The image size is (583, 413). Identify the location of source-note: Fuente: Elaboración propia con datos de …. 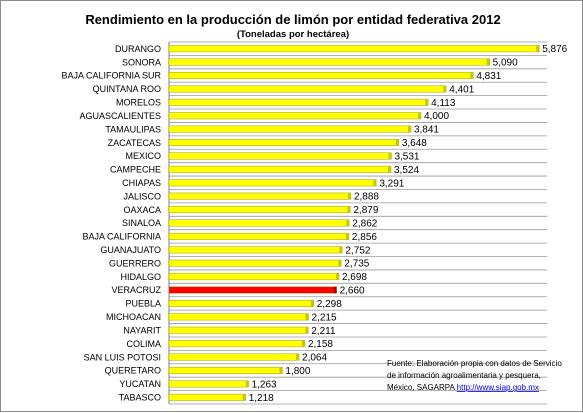
(474, 375).